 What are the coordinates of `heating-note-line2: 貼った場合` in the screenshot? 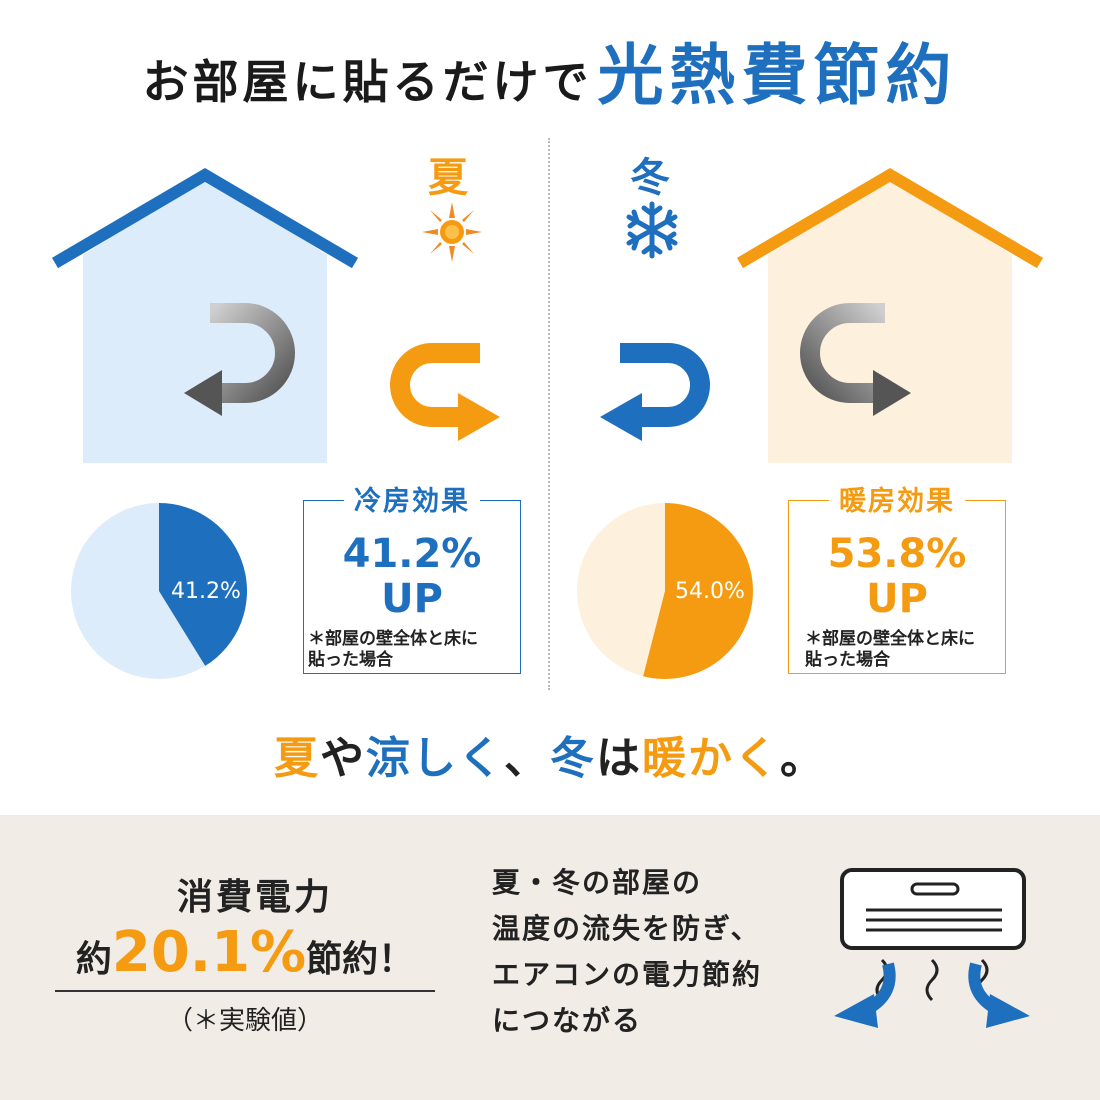 It's located at (847, 660).